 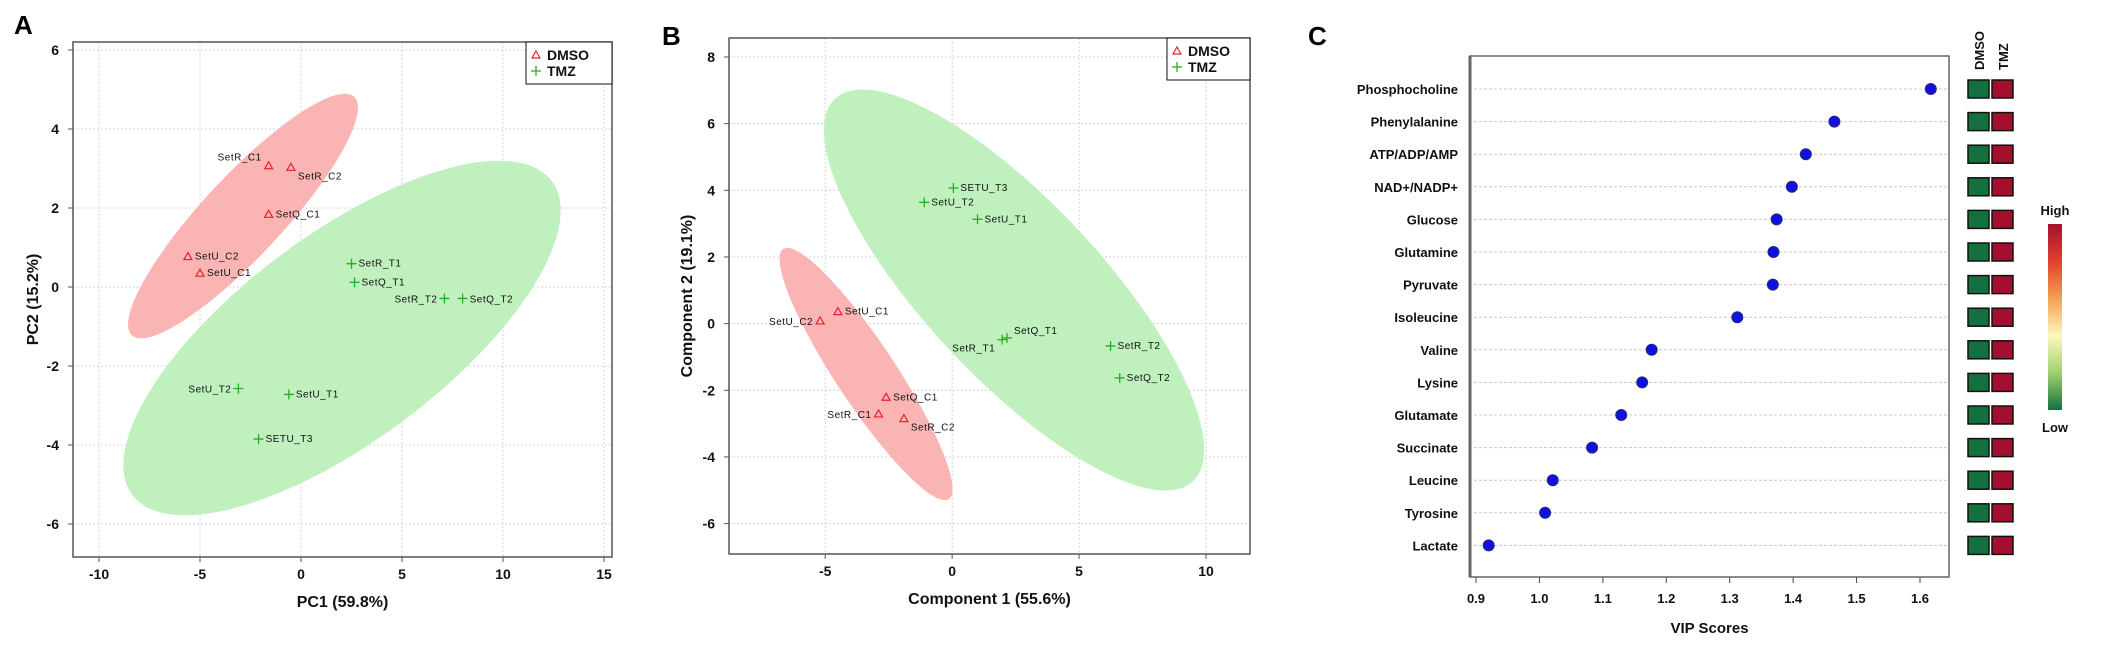 I want to click on y-tick-label: 4, so click(x=711, y=190).